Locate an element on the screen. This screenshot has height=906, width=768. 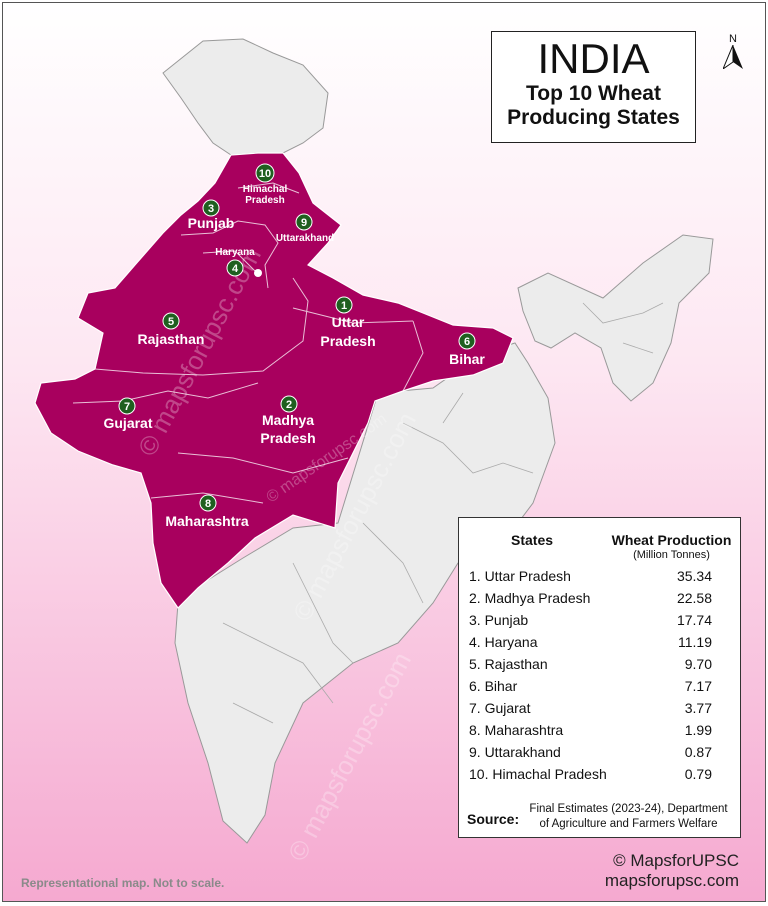
svg-text: 6 is located at coordinates (467, 342).